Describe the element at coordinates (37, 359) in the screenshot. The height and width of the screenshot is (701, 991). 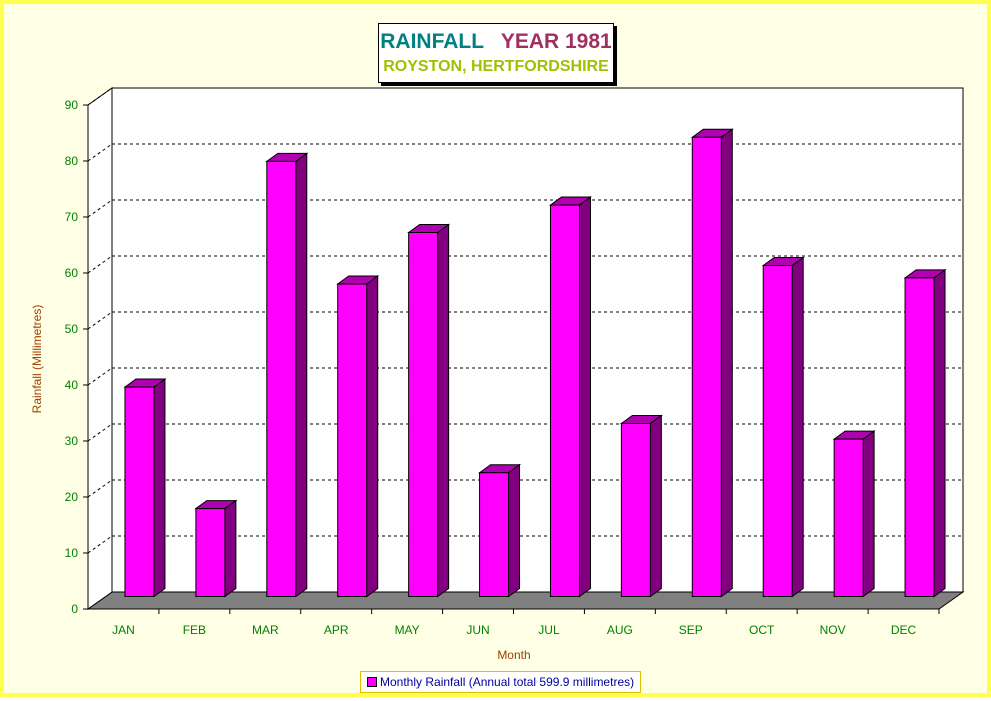
I see `y-axis-title: Rainfall (Millimetres)` at that location.